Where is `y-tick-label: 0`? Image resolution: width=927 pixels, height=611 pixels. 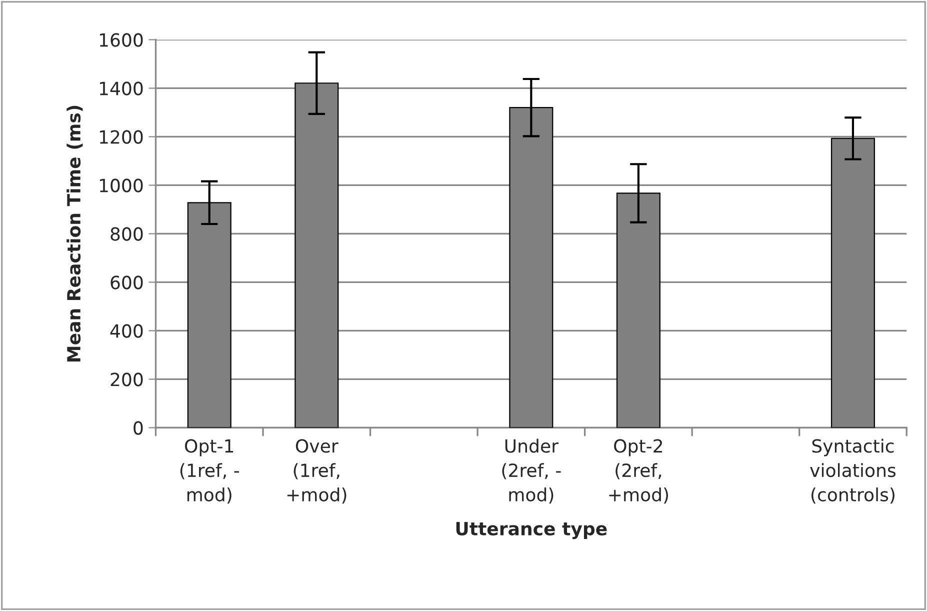
y-tick-label: 0 is located at coordinates (138, 428).